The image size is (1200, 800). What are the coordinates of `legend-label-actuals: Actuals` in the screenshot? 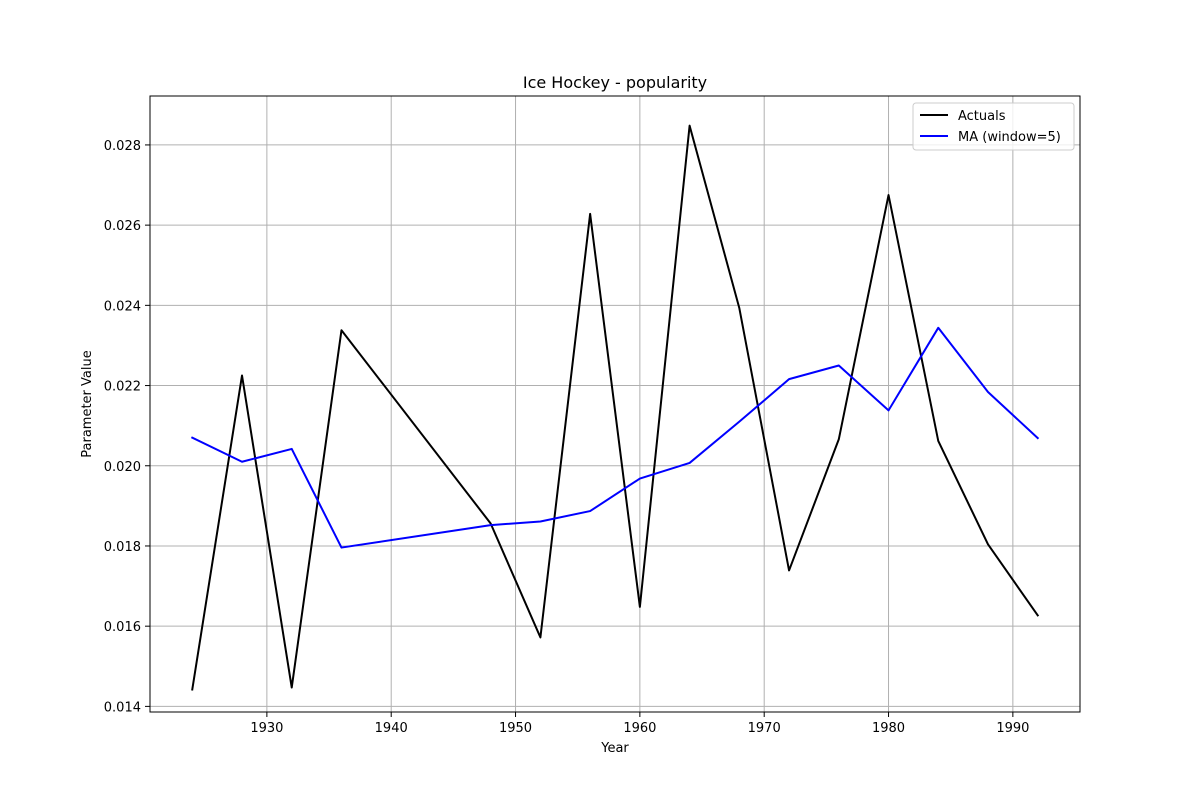 It's located at (982, 116).